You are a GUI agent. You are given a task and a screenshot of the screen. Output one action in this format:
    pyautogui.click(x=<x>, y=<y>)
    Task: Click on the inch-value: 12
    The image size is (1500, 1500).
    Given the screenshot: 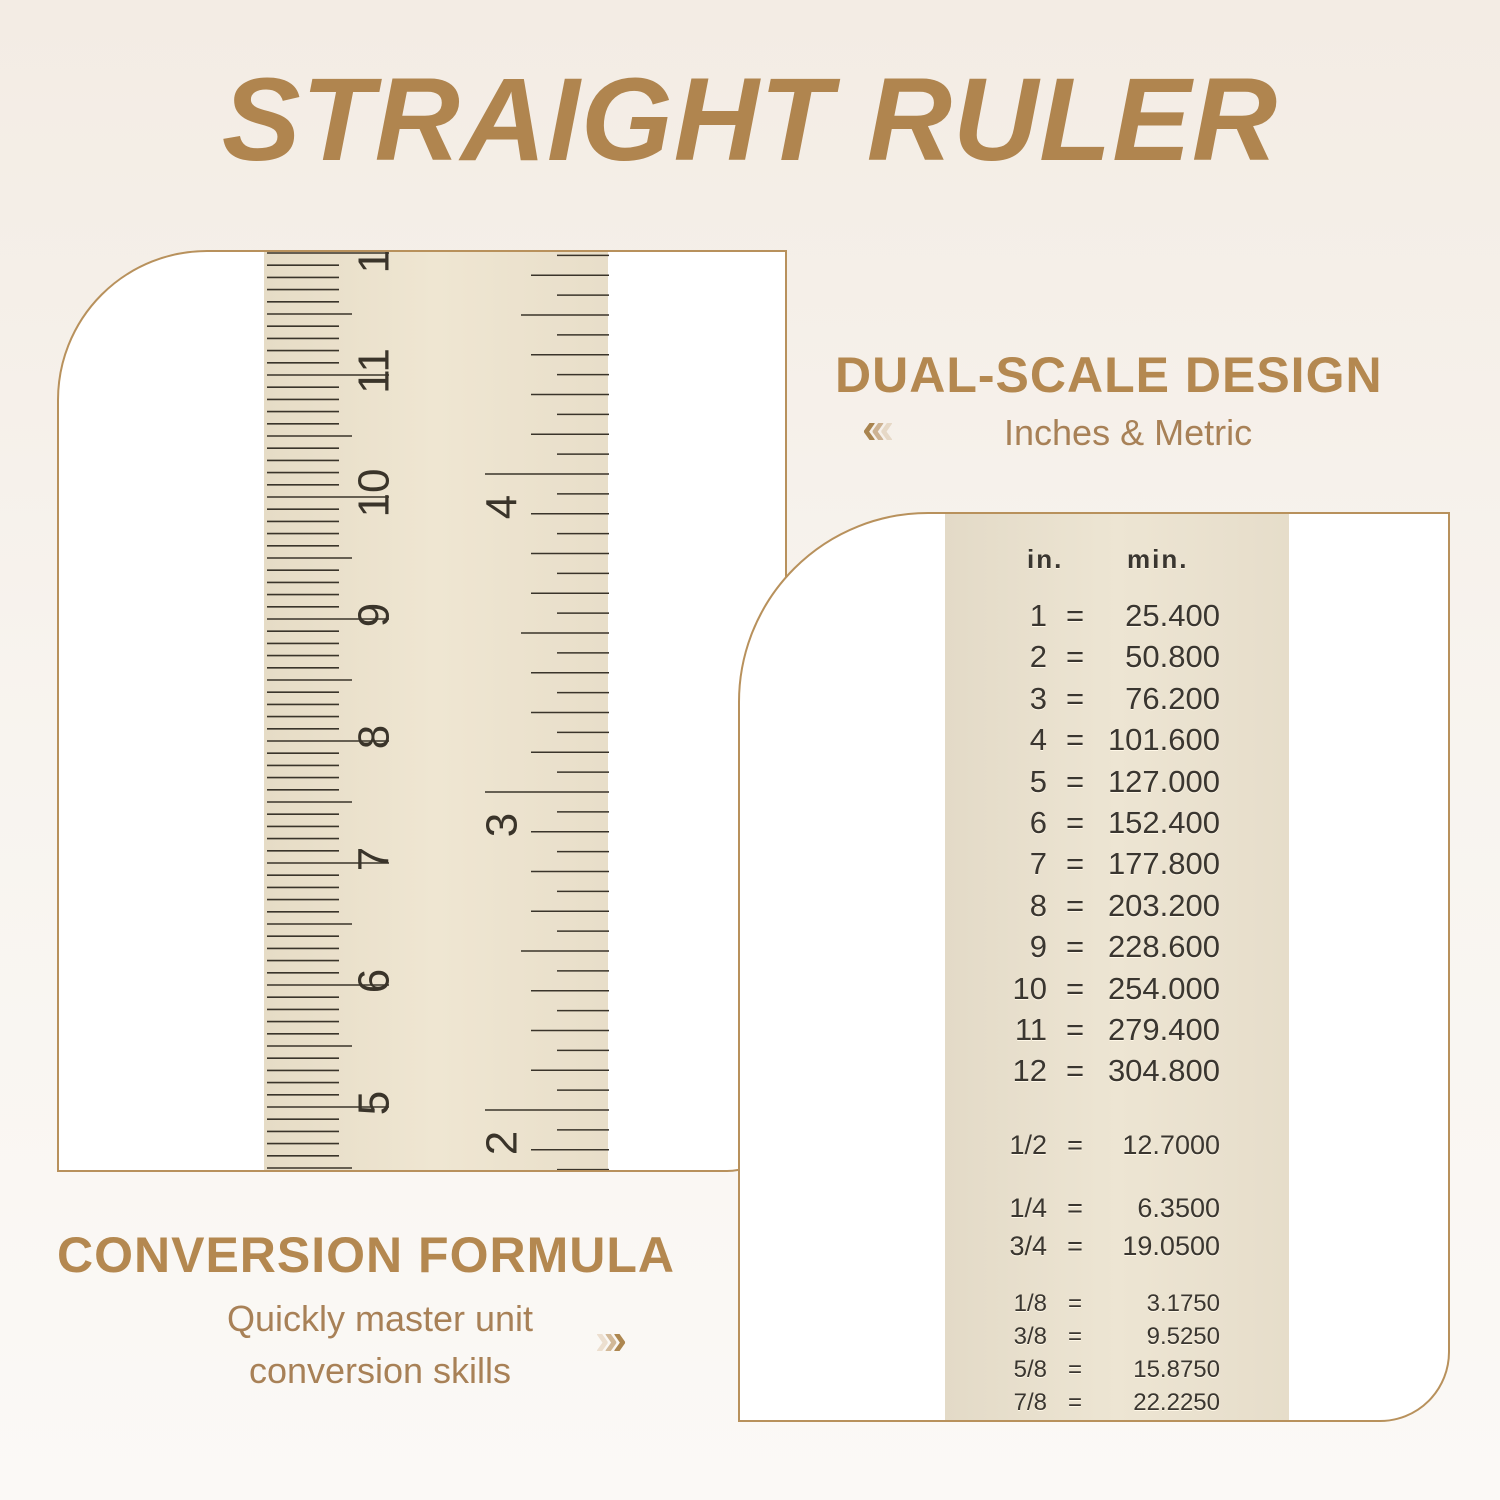 What is the action you would take?
    pyautogui.click(x=1029, y=1071)
    